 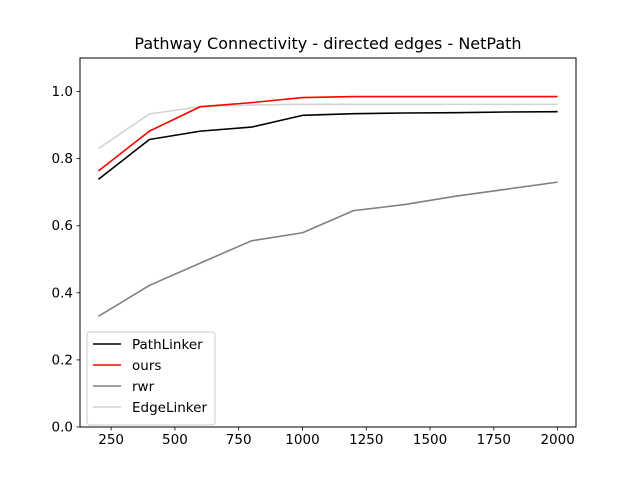 I want to click on legend: PathLinker ours rwr EdgeLinker, so click(x=151, y=378).